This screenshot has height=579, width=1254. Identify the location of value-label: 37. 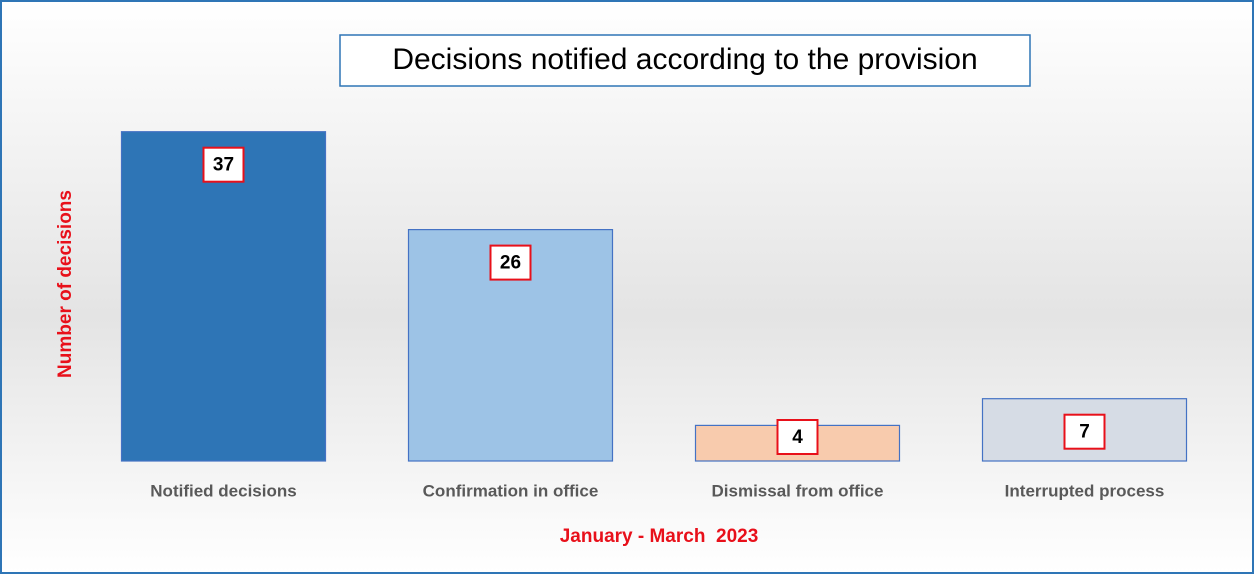
(223, 165).